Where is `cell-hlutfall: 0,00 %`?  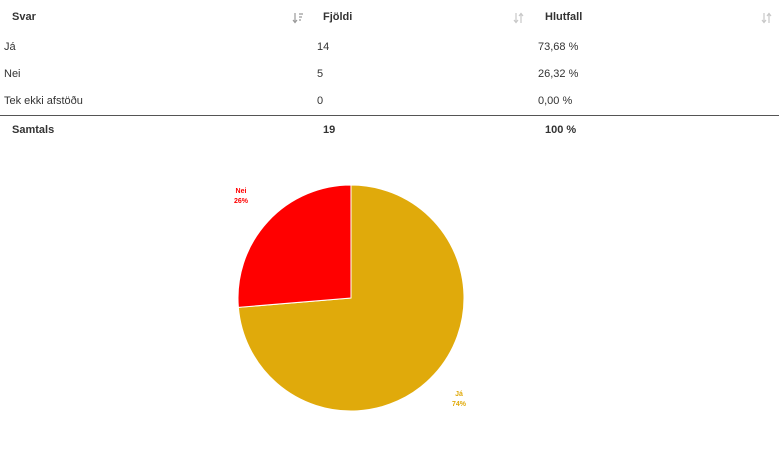 cell-hlutfall: 0,00 % is located at coordinates (555, 101).